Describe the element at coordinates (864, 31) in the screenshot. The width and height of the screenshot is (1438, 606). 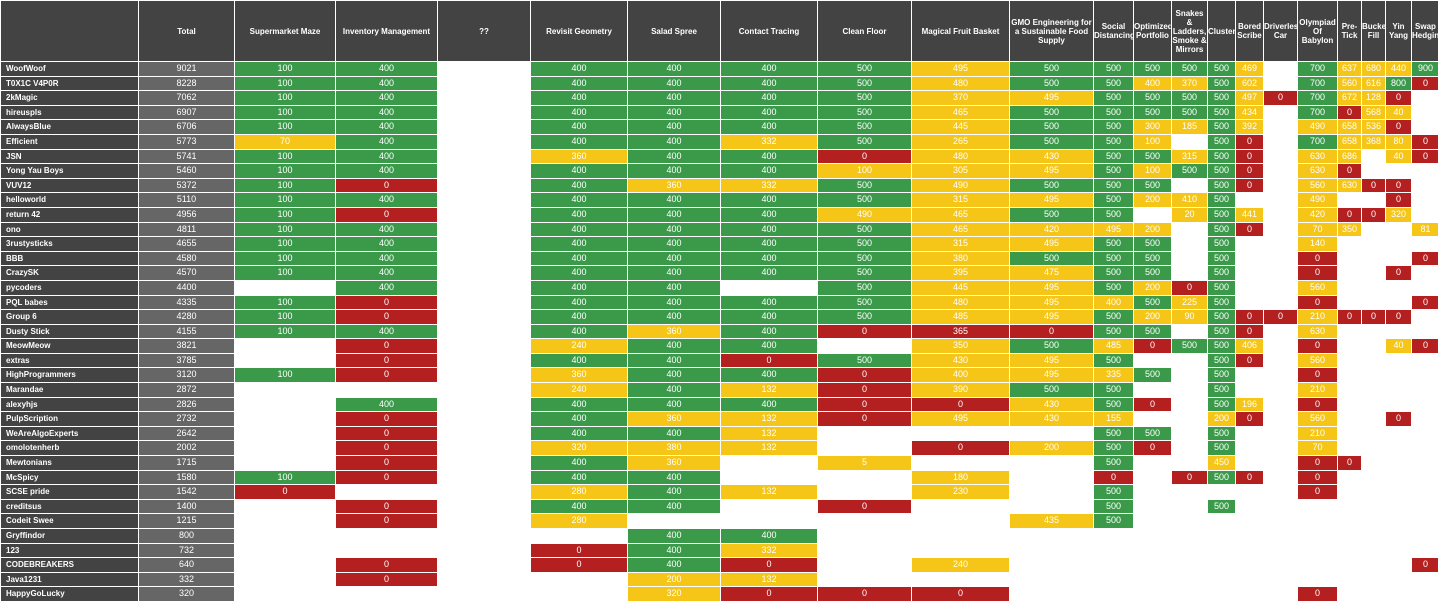
I see `column-header: Clean Floor` at that location.